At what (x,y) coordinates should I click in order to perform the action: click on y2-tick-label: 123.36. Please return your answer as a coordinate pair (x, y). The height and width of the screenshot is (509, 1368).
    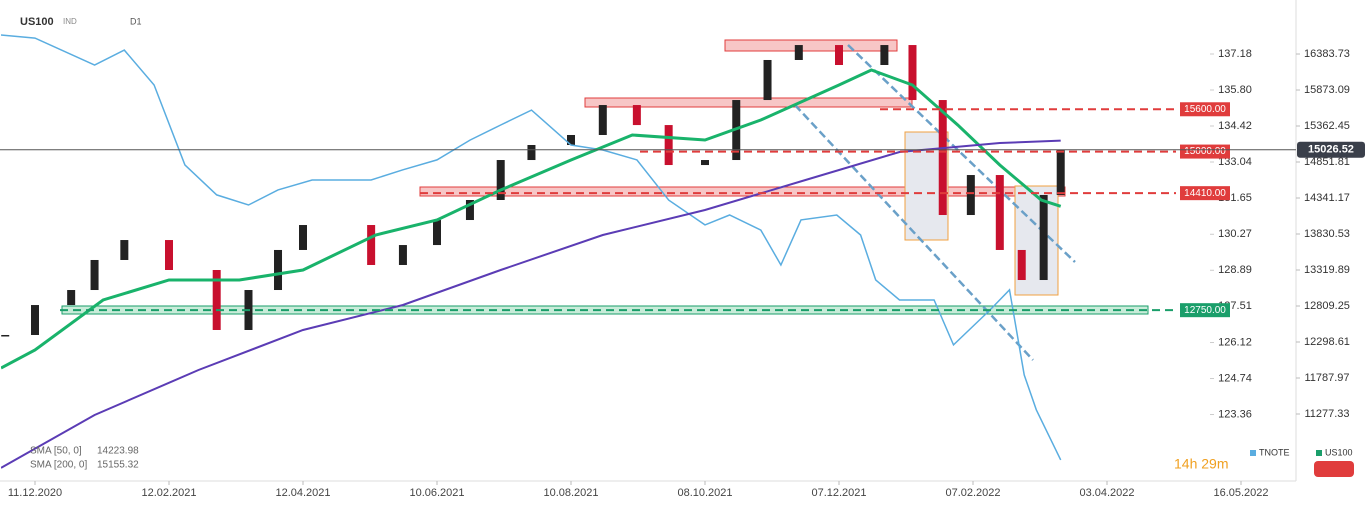
    Looking at the image, I should click on (1235, 414).